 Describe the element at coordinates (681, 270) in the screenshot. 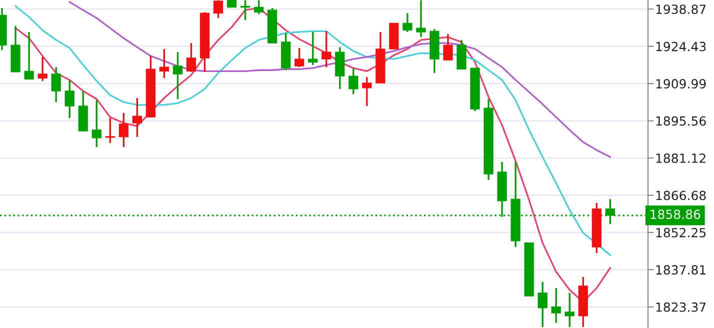

I see `y-tick-label: 1837.81` at that location.